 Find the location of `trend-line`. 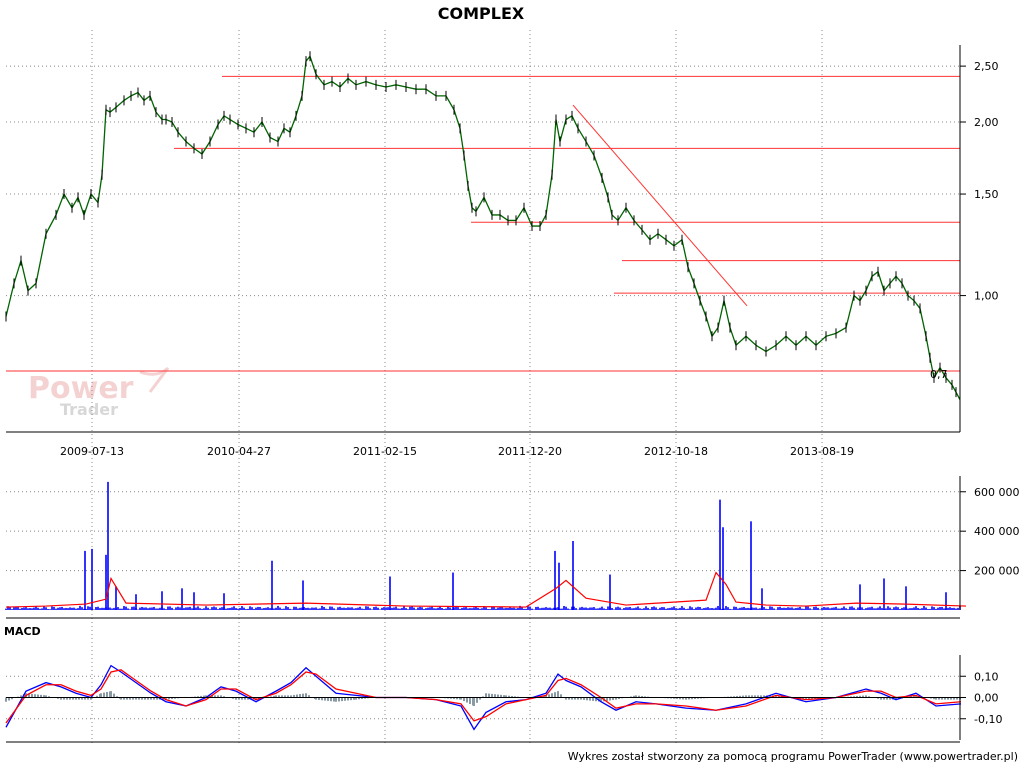

trend-line is located at coordinates (660, 205).